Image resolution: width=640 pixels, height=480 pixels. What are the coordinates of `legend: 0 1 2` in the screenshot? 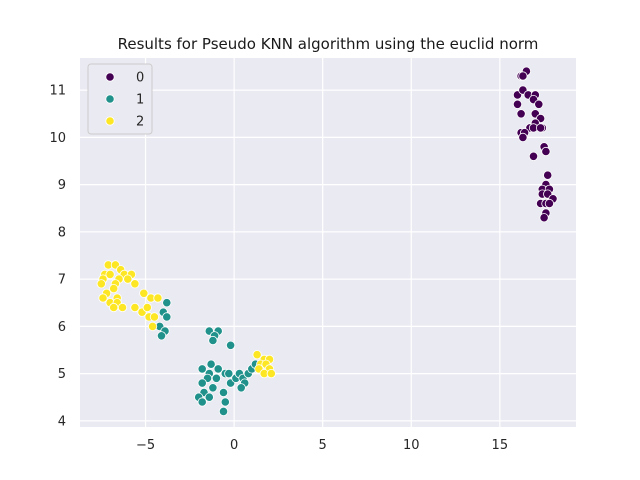 It's located at (120, 99).